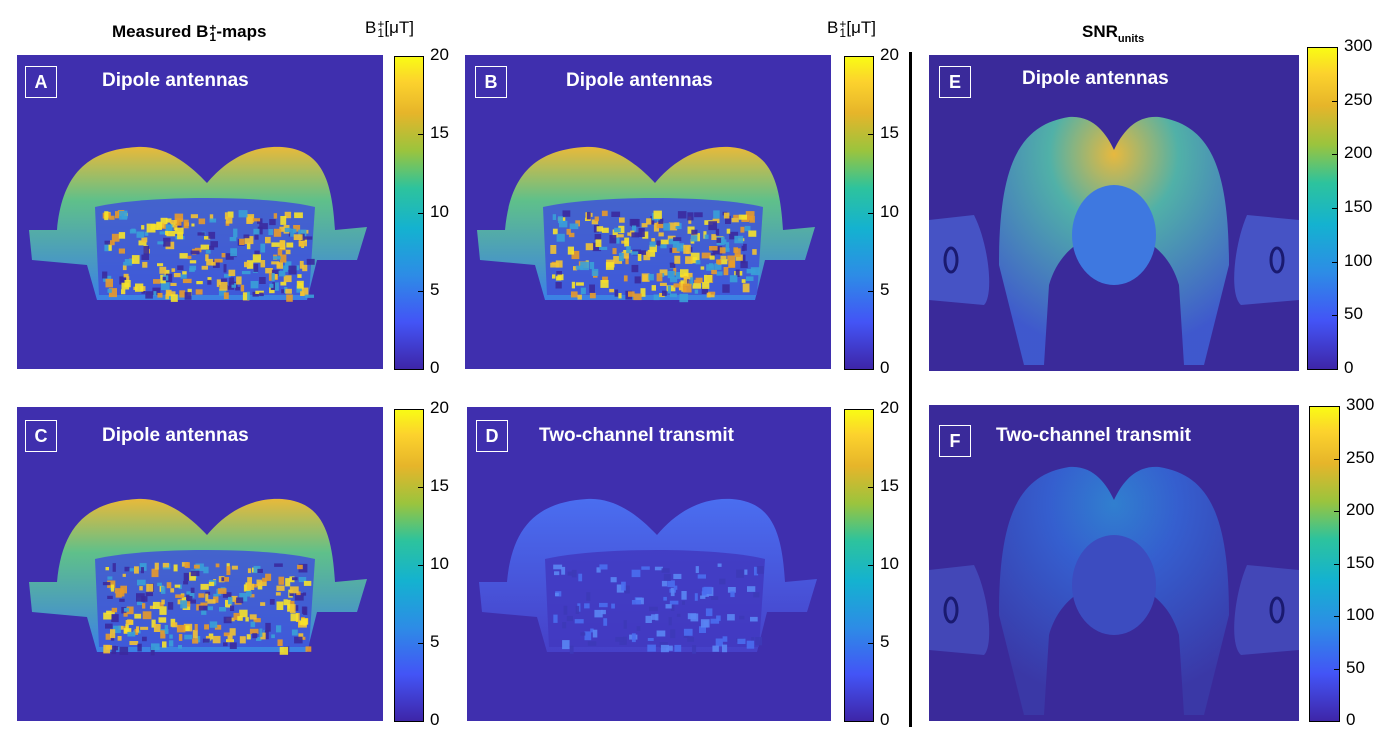  I want to click on tissue-map-c, so click(198, 577).